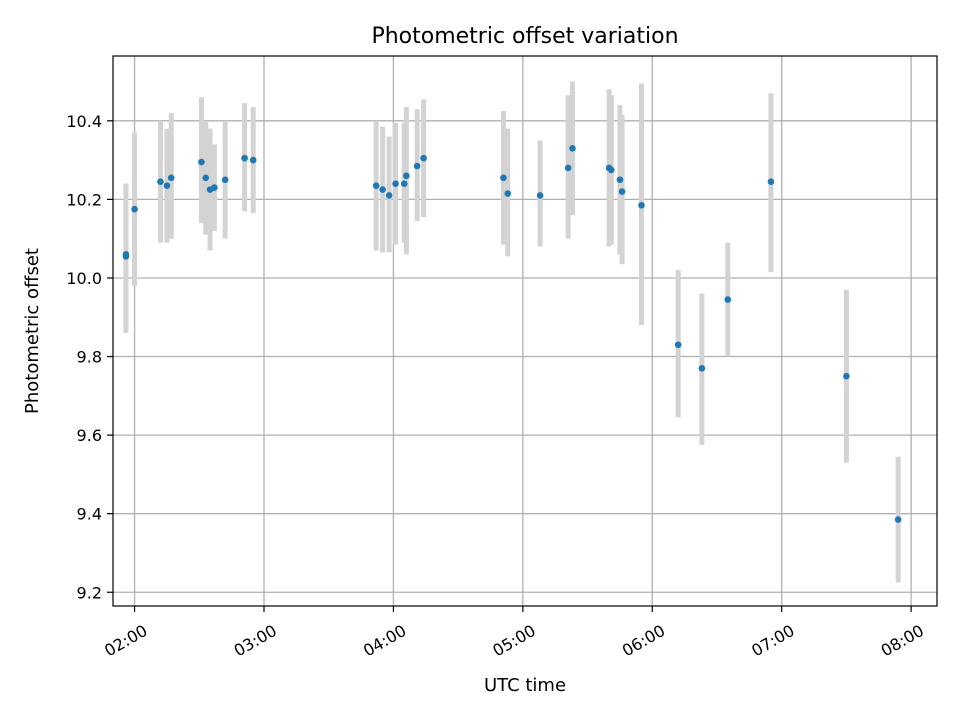 This screenshot has height=720, width=960. Describe the element at coordinates (902, 641) in the screenshot. I see `x-tick-label: 08:00` at that location.